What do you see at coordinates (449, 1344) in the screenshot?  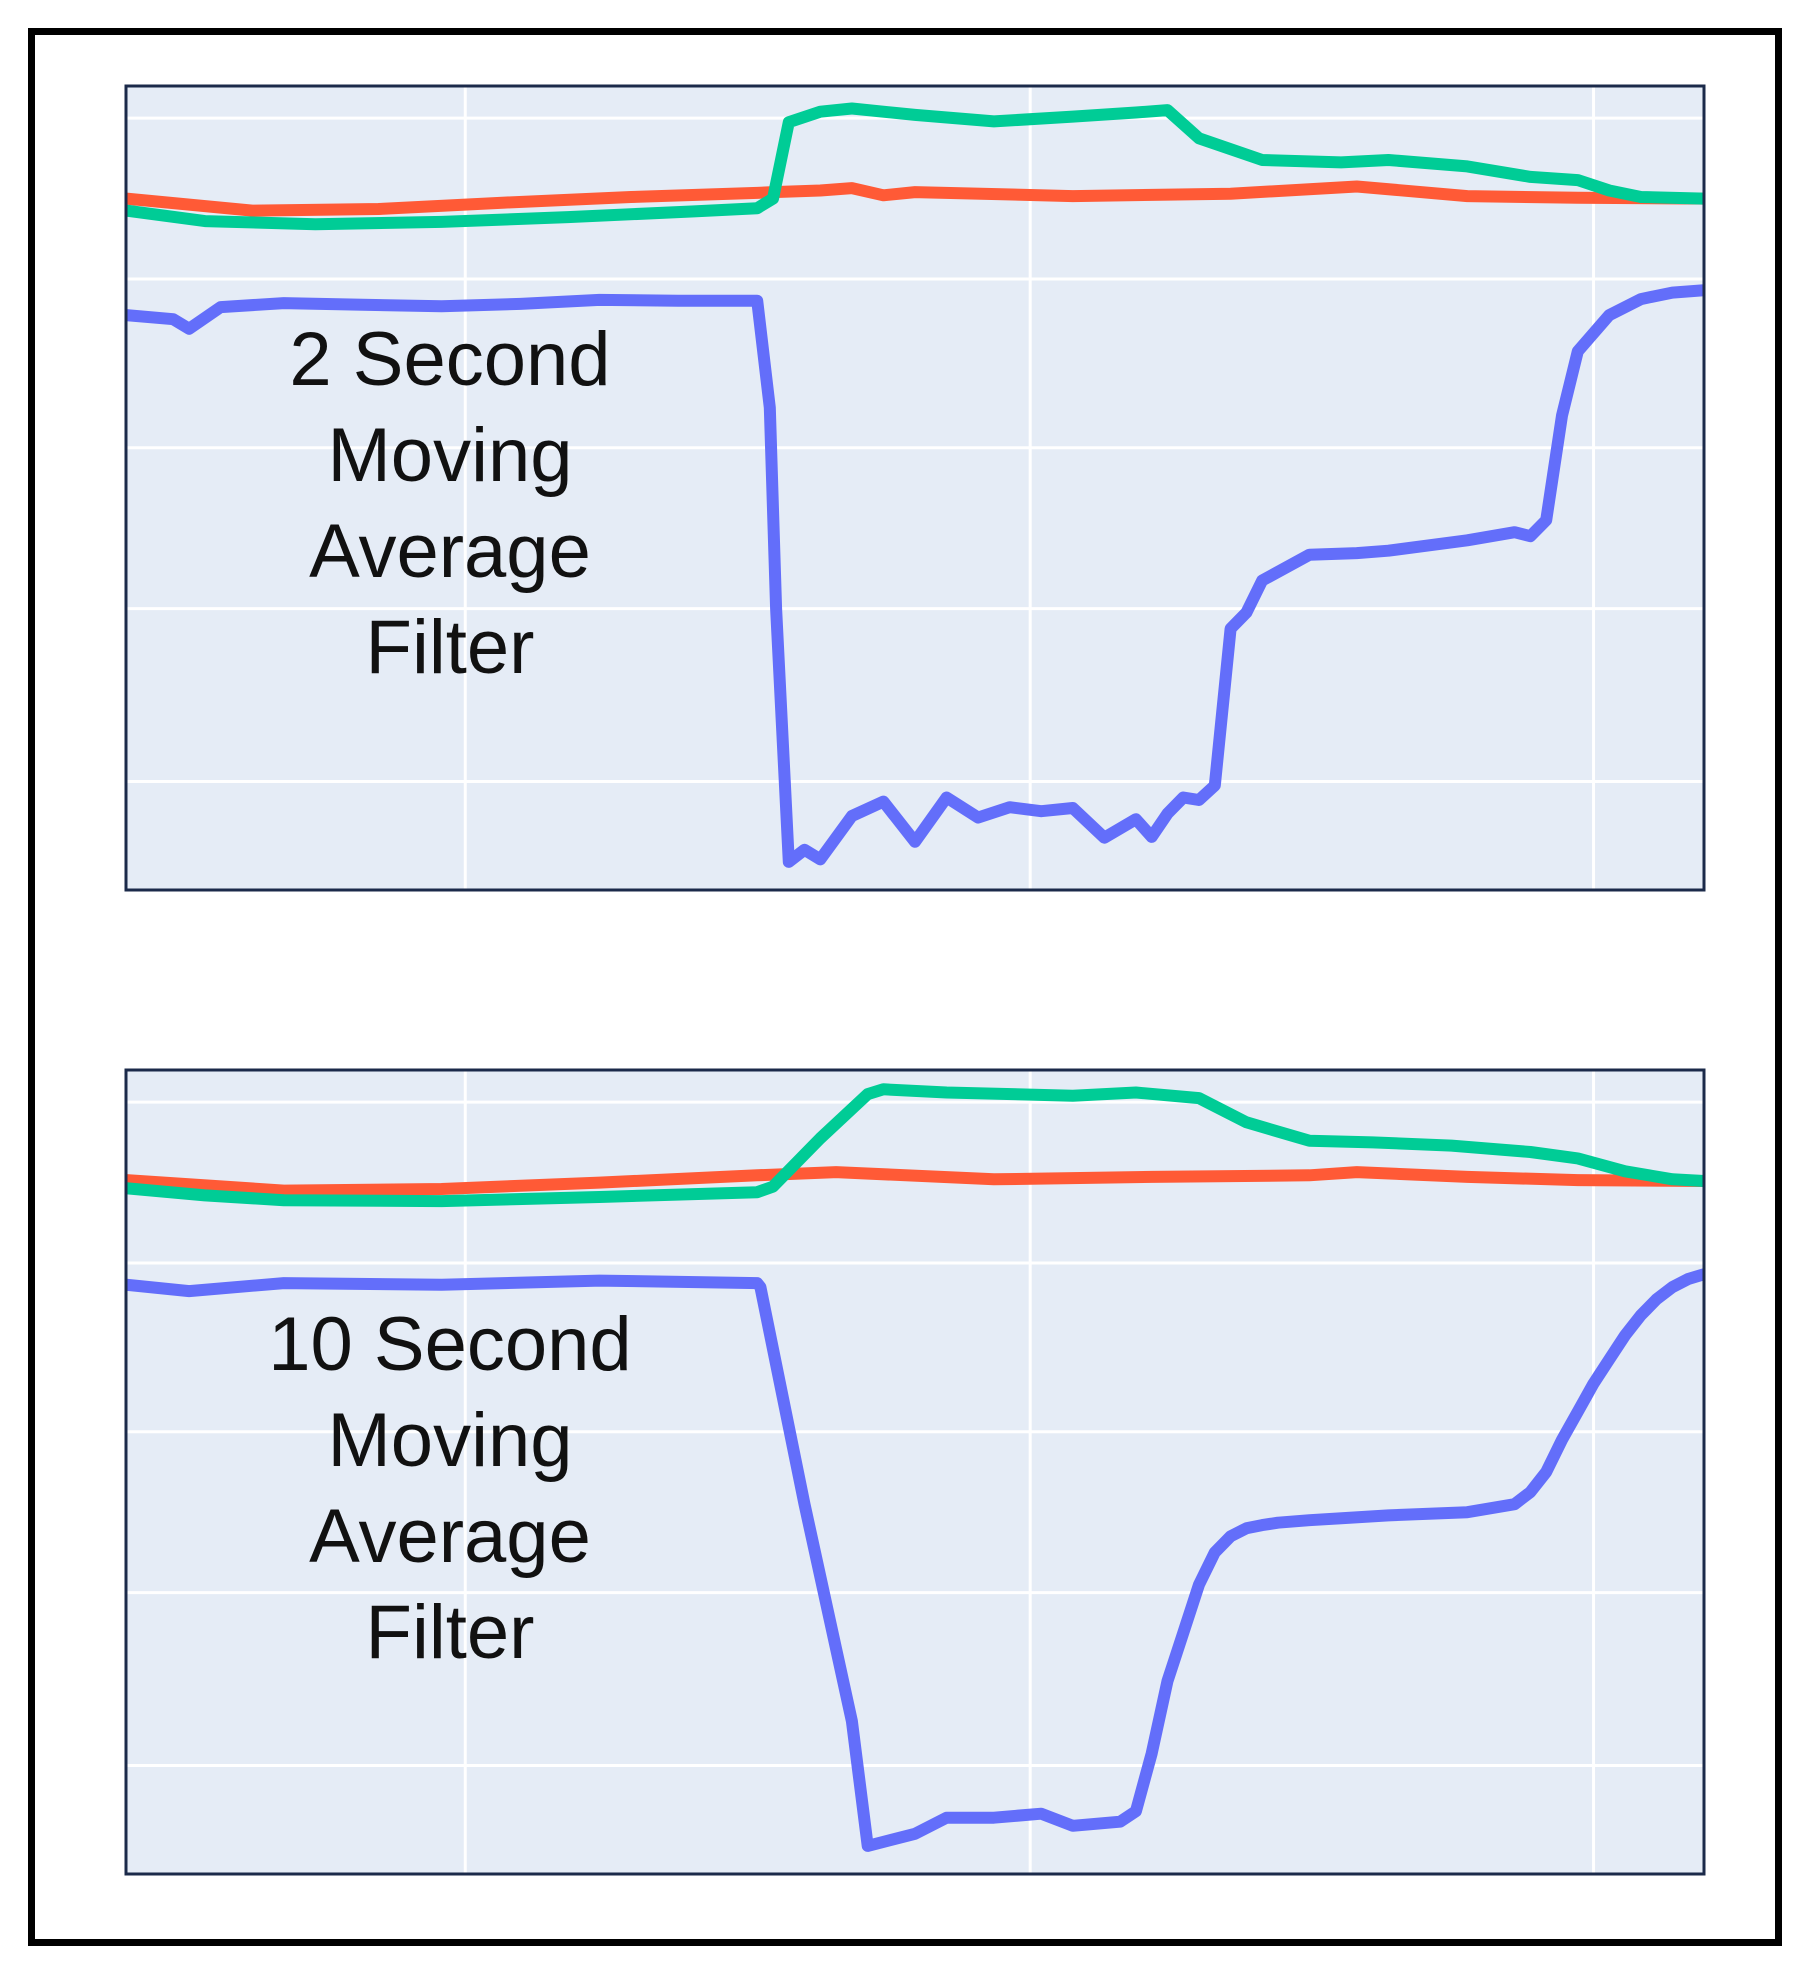 I see `annotation-line: 10 Second` at bounding box center [449, 1344].